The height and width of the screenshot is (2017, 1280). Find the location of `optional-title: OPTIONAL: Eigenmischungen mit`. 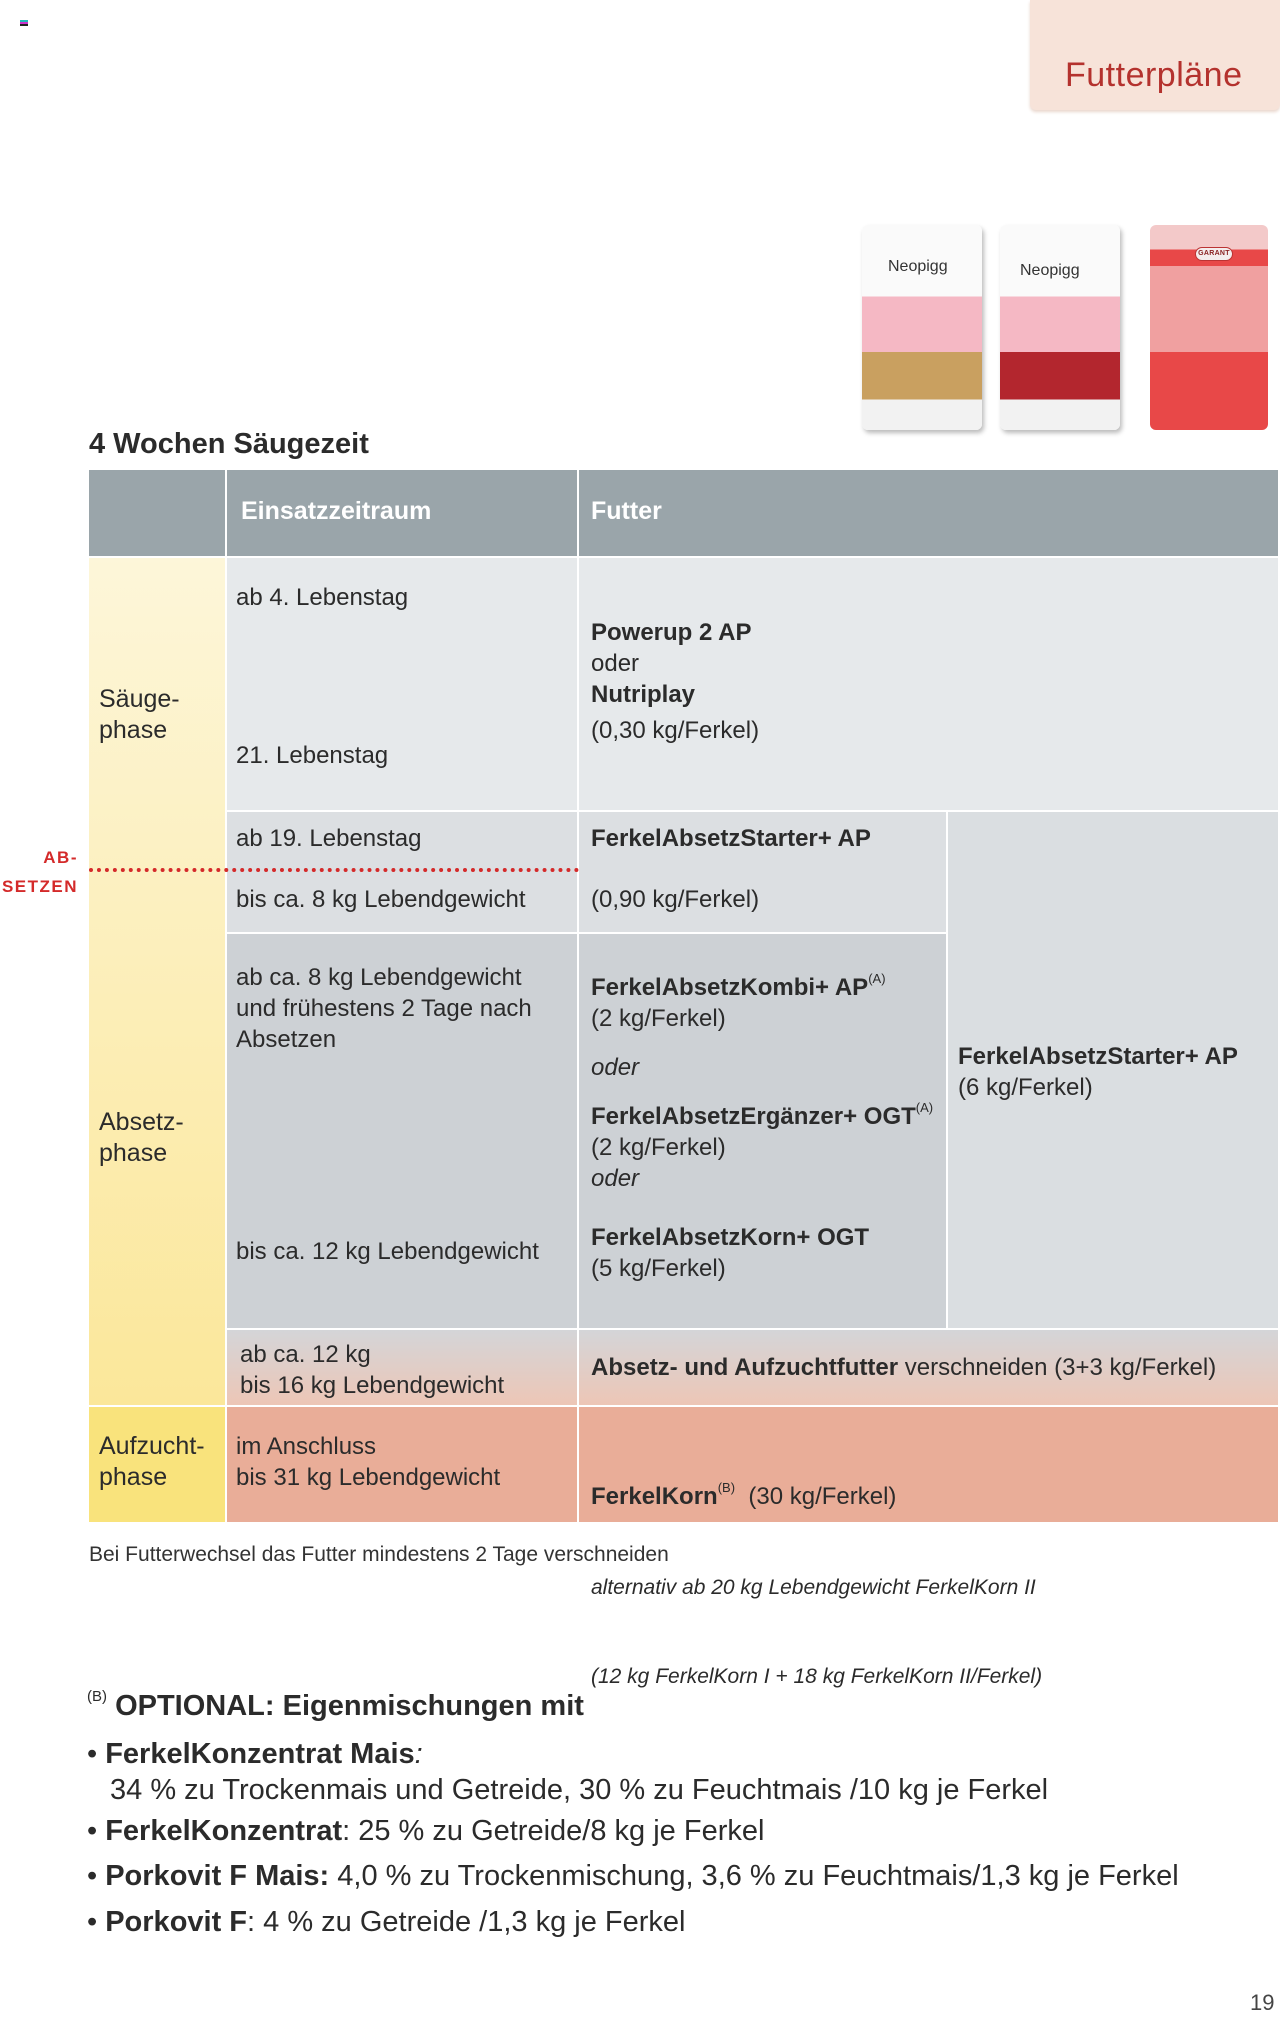

optional-title: OPTIONAL: Eigenmischungen mit is located at coordinates (349, 1706).